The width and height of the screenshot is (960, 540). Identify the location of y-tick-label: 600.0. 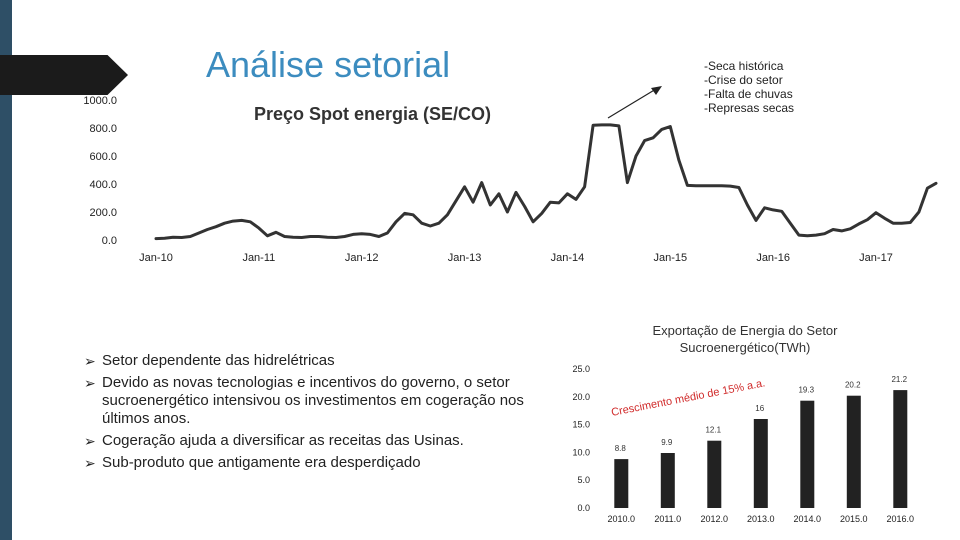
(103, 157).